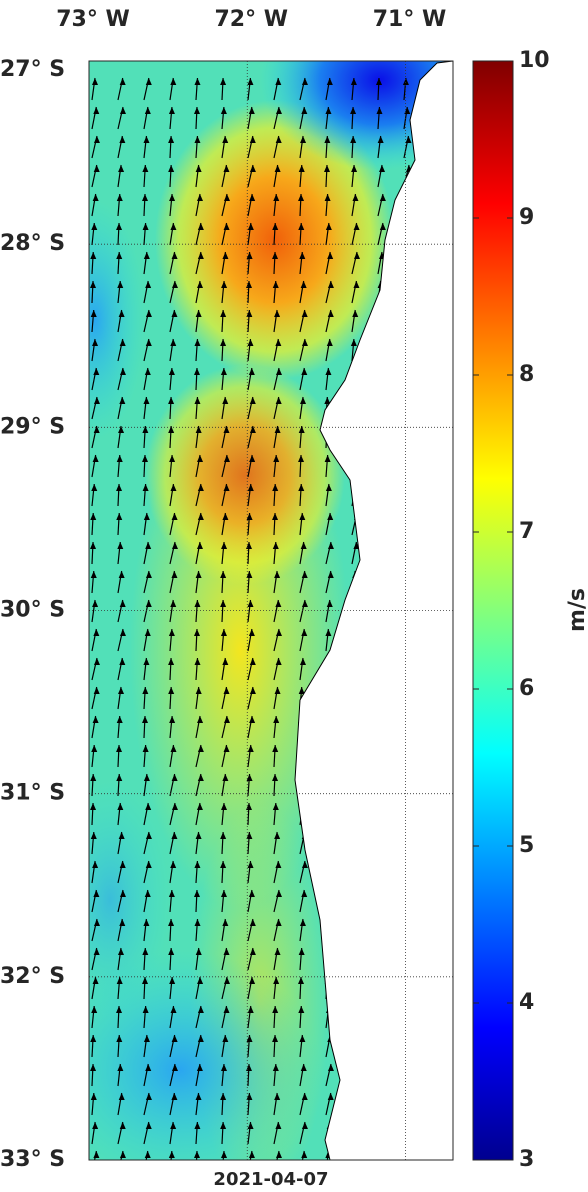  I want to click on lat-tick-label: 32° S, so click(32, 976).